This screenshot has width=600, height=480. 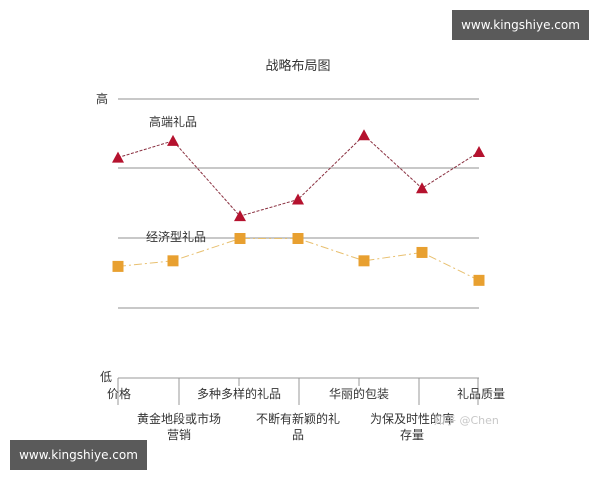 What do you see at coordinates (412, 418) in the screenshot?
I see `x-axis-label: 为保及时性的库` at bounding box center [412, 418].